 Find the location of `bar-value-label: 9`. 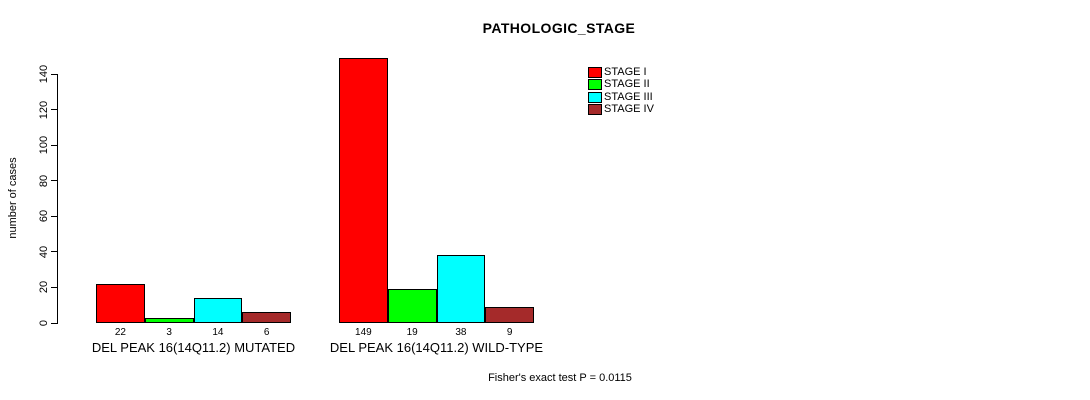

bar-value-label: 9 is located at coordinates (509, 332).